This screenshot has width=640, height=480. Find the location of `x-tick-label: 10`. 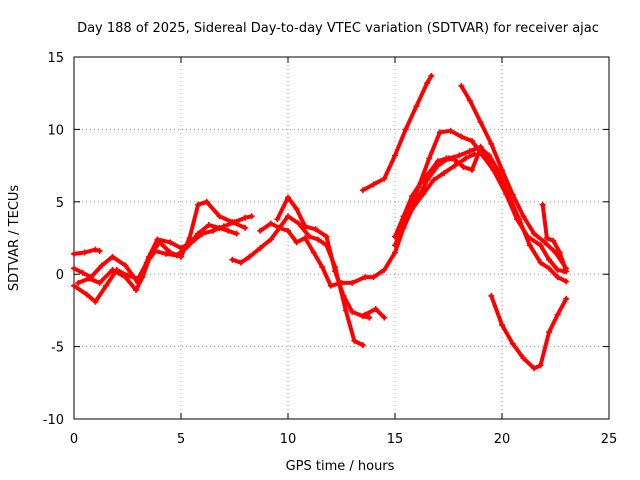

x-tick-label: 10 is located at coordinates (288, 439).